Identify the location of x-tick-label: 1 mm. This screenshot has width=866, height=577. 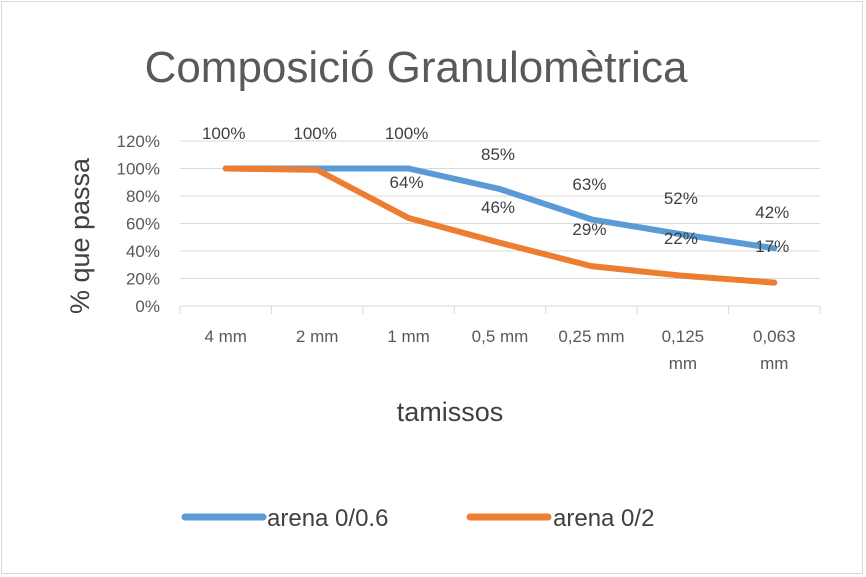
(408, 336).